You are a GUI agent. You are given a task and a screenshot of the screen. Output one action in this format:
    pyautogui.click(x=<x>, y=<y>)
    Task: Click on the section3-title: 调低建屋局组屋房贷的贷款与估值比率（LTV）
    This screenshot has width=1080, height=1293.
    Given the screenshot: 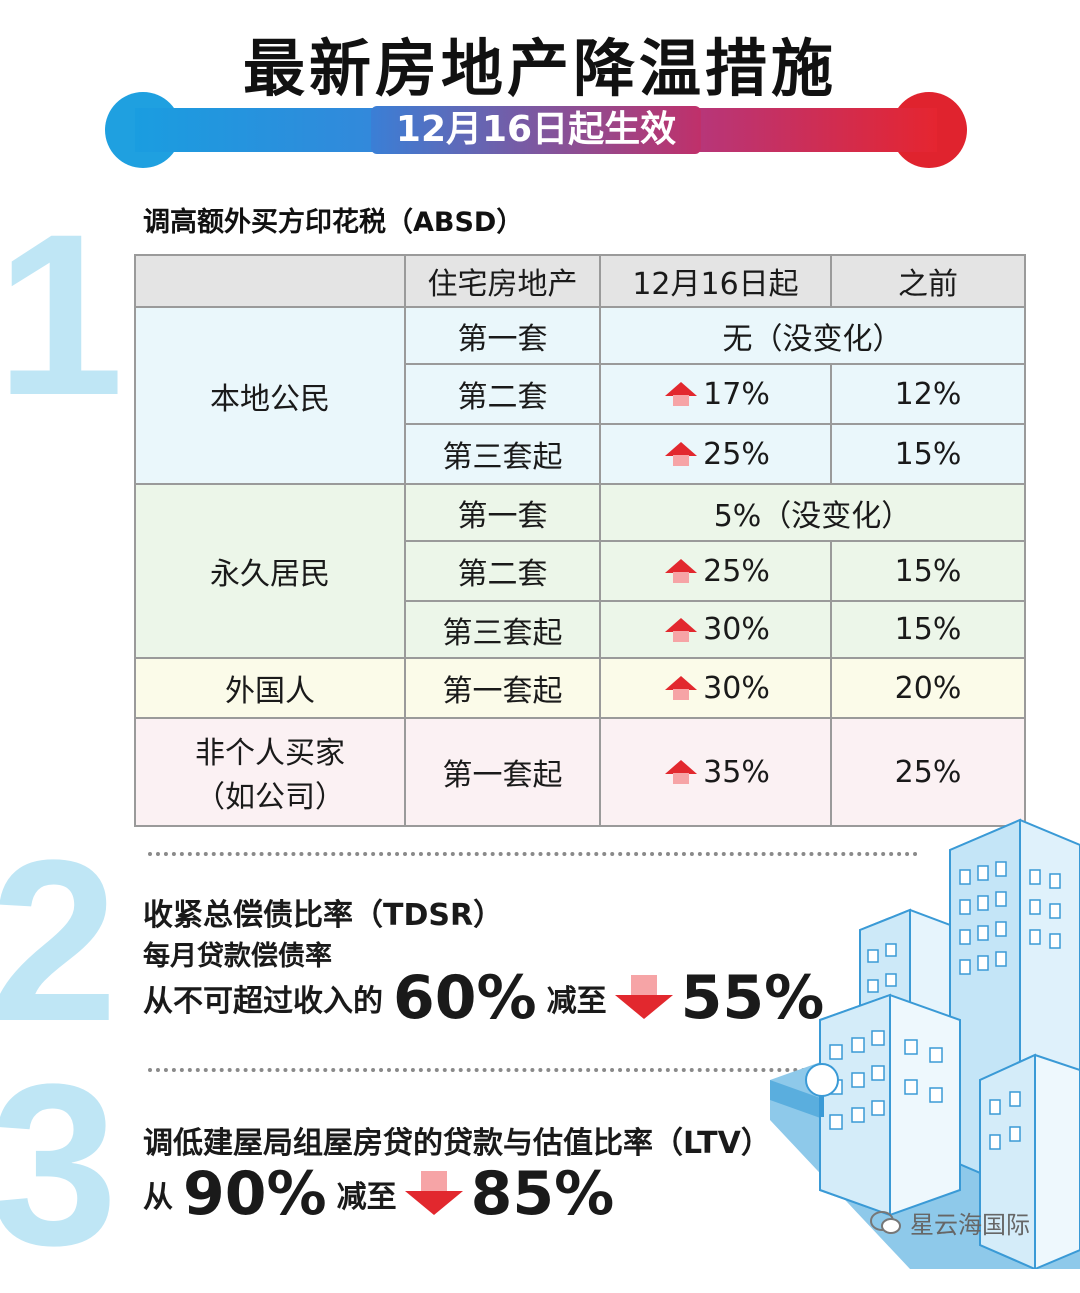 What is the action you would take?
    pyautogui.click(x=457, y=1143)
    